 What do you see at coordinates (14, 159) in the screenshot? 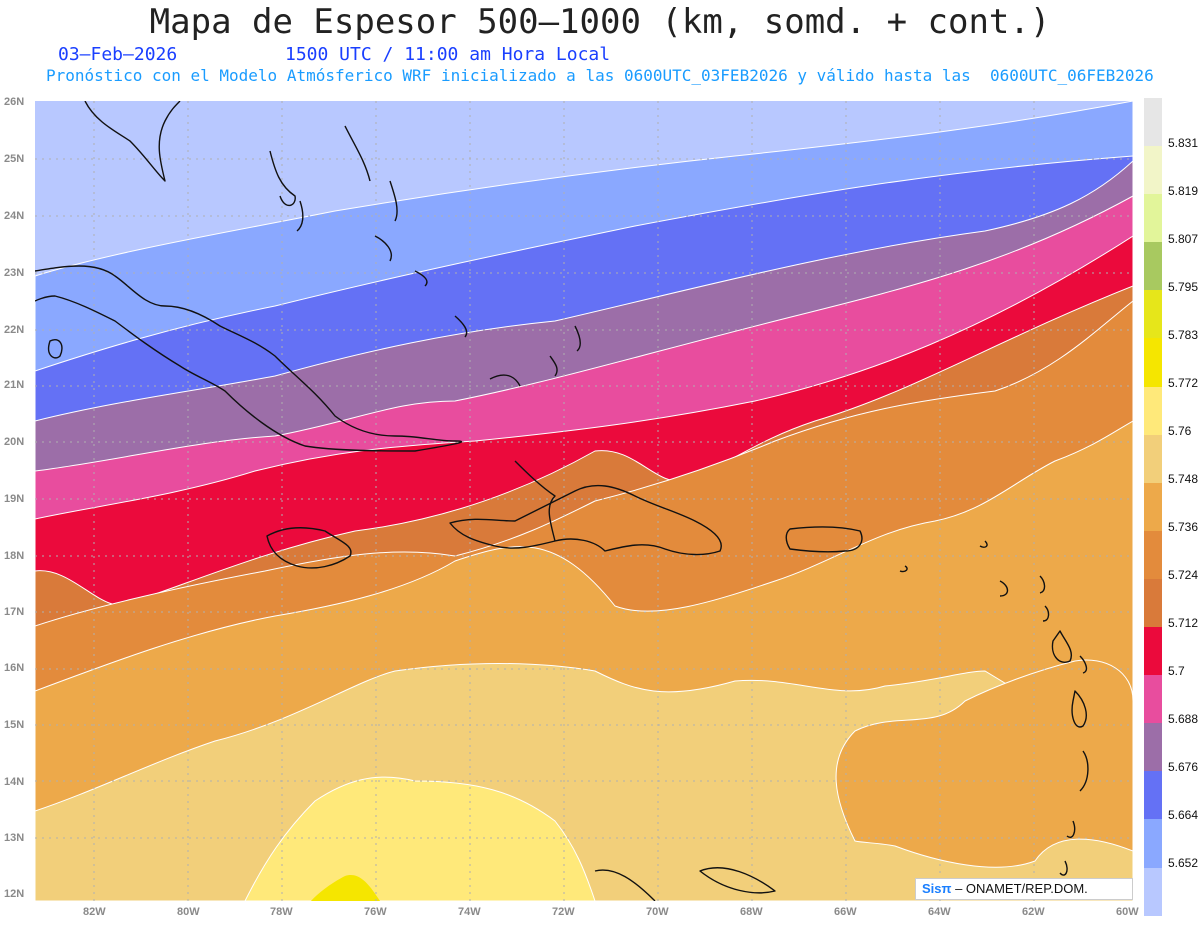
I see `lat-label: 25N` at bounding box center [14, 159].